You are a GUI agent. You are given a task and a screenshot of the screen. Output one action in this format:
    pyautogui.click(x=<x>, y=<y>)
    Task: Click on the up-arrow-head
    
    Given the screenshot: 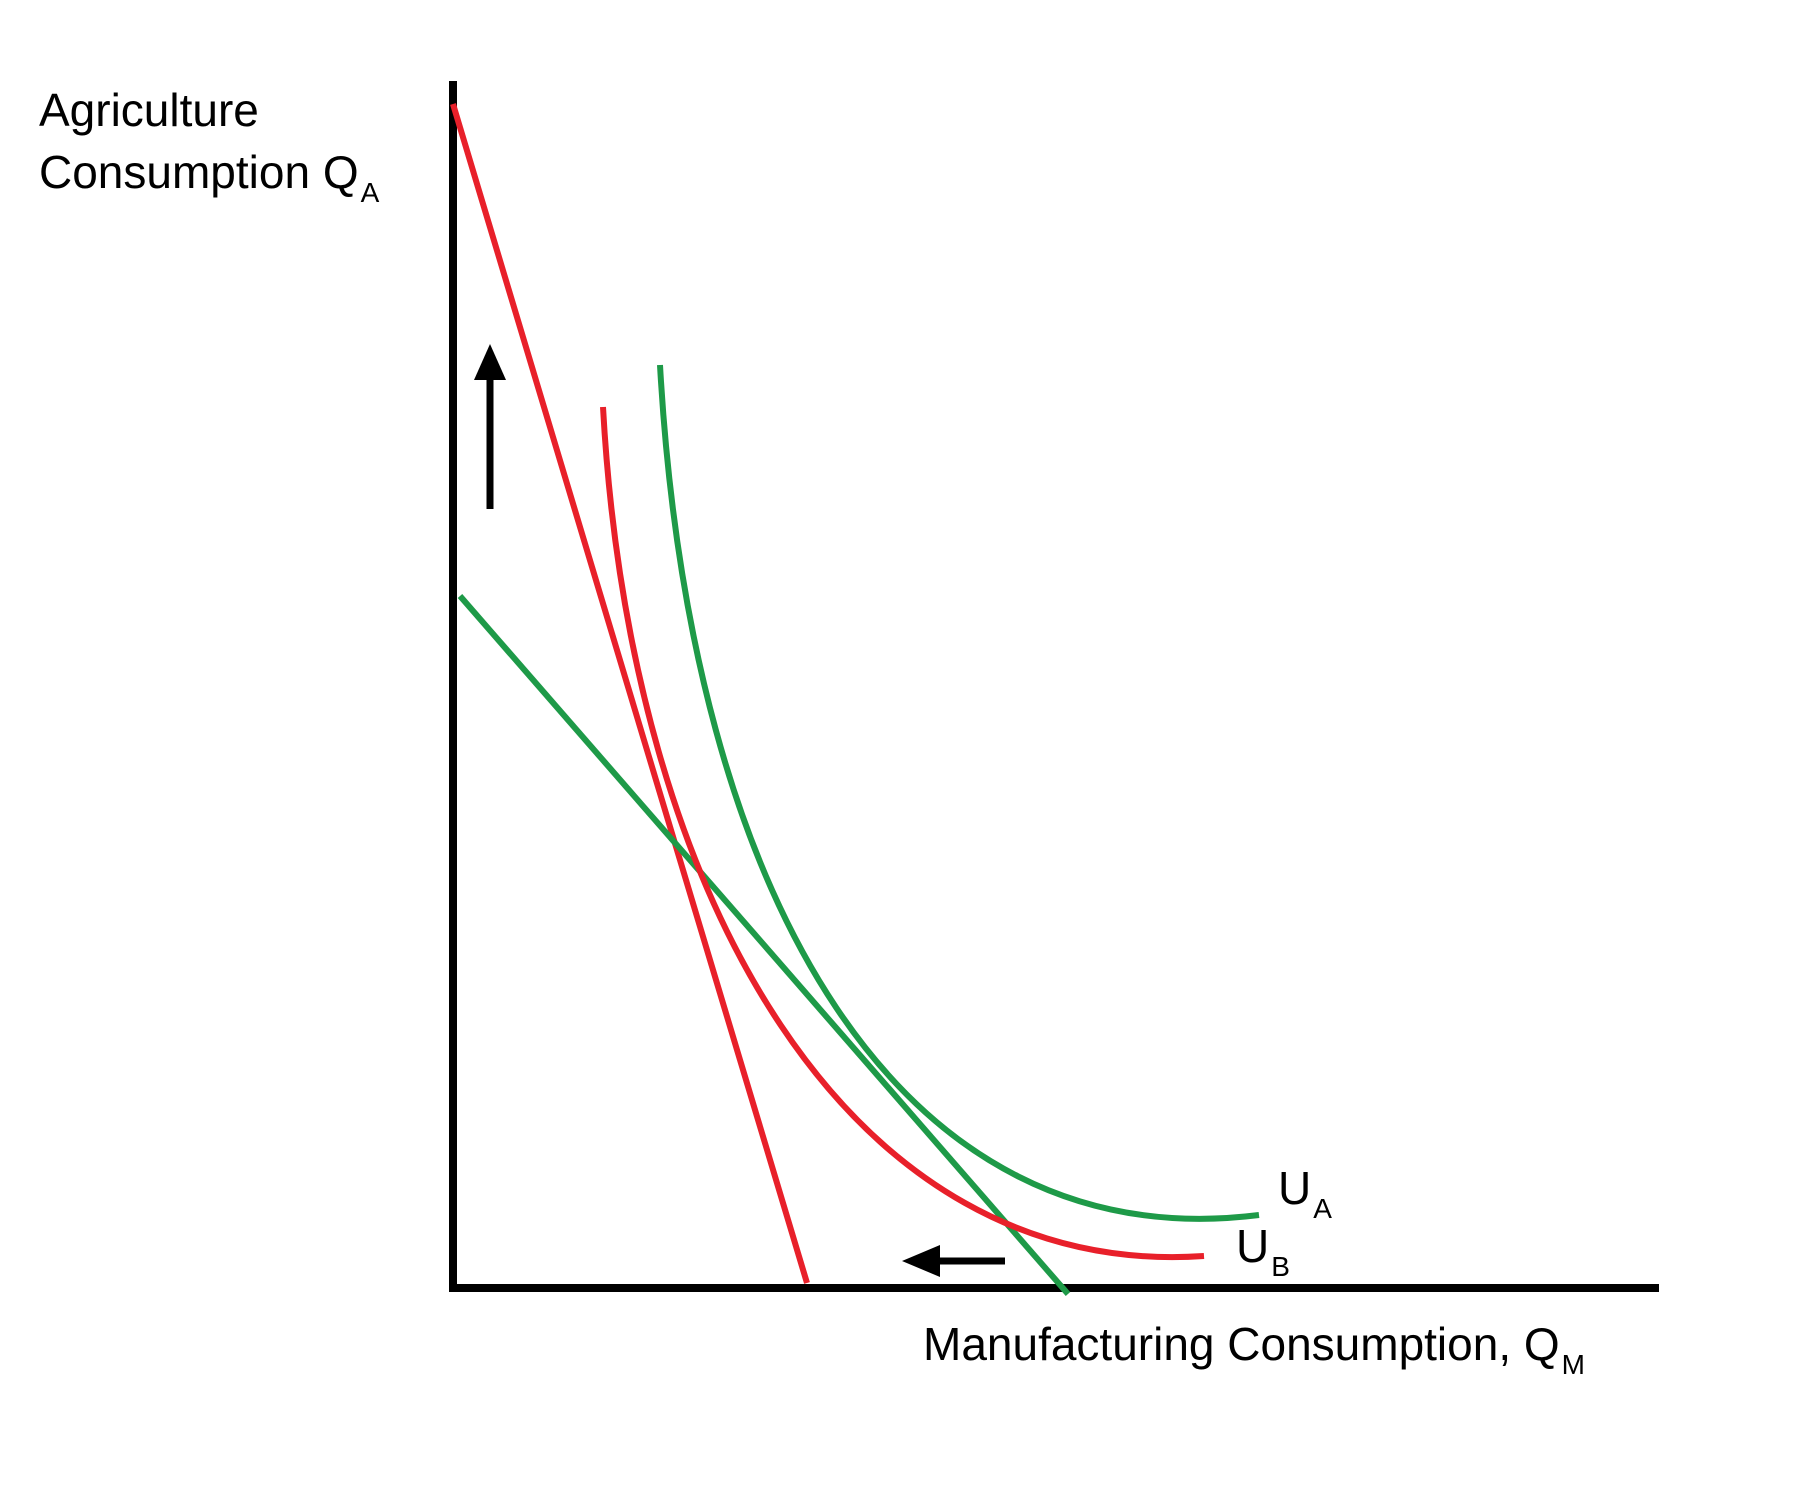 What is the action you would take?
    pyautogui.click(x=490, y=362)
    